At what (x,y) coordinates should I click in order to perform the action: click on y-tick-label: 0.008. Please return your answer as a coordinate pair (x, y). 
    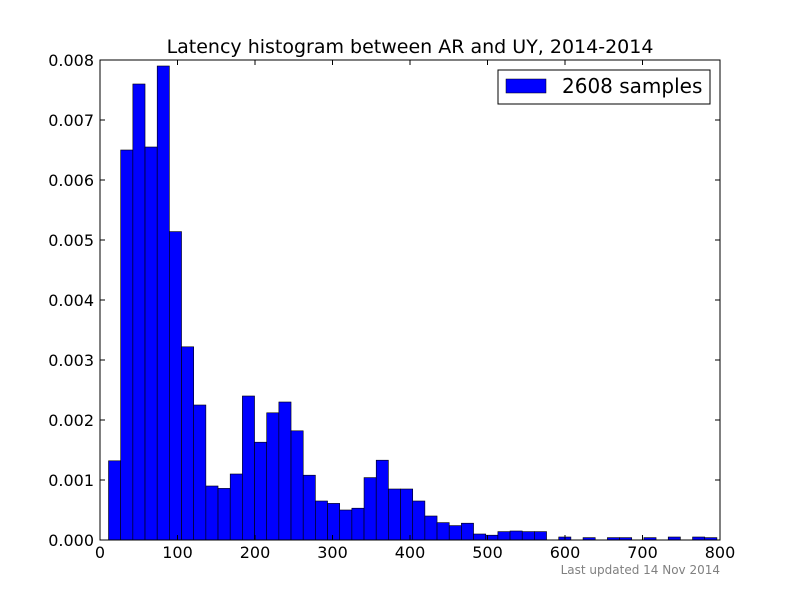
    Looking at the image, I should click on (71, 60).